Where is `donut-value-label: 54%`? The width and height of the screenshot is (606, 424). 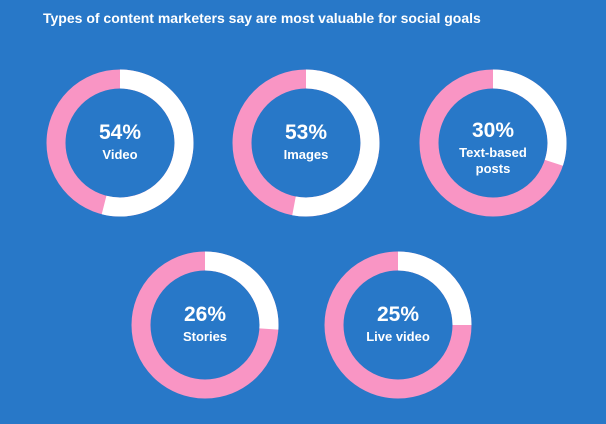 donut-value-label: 54% is located at coordinates (120, 132).